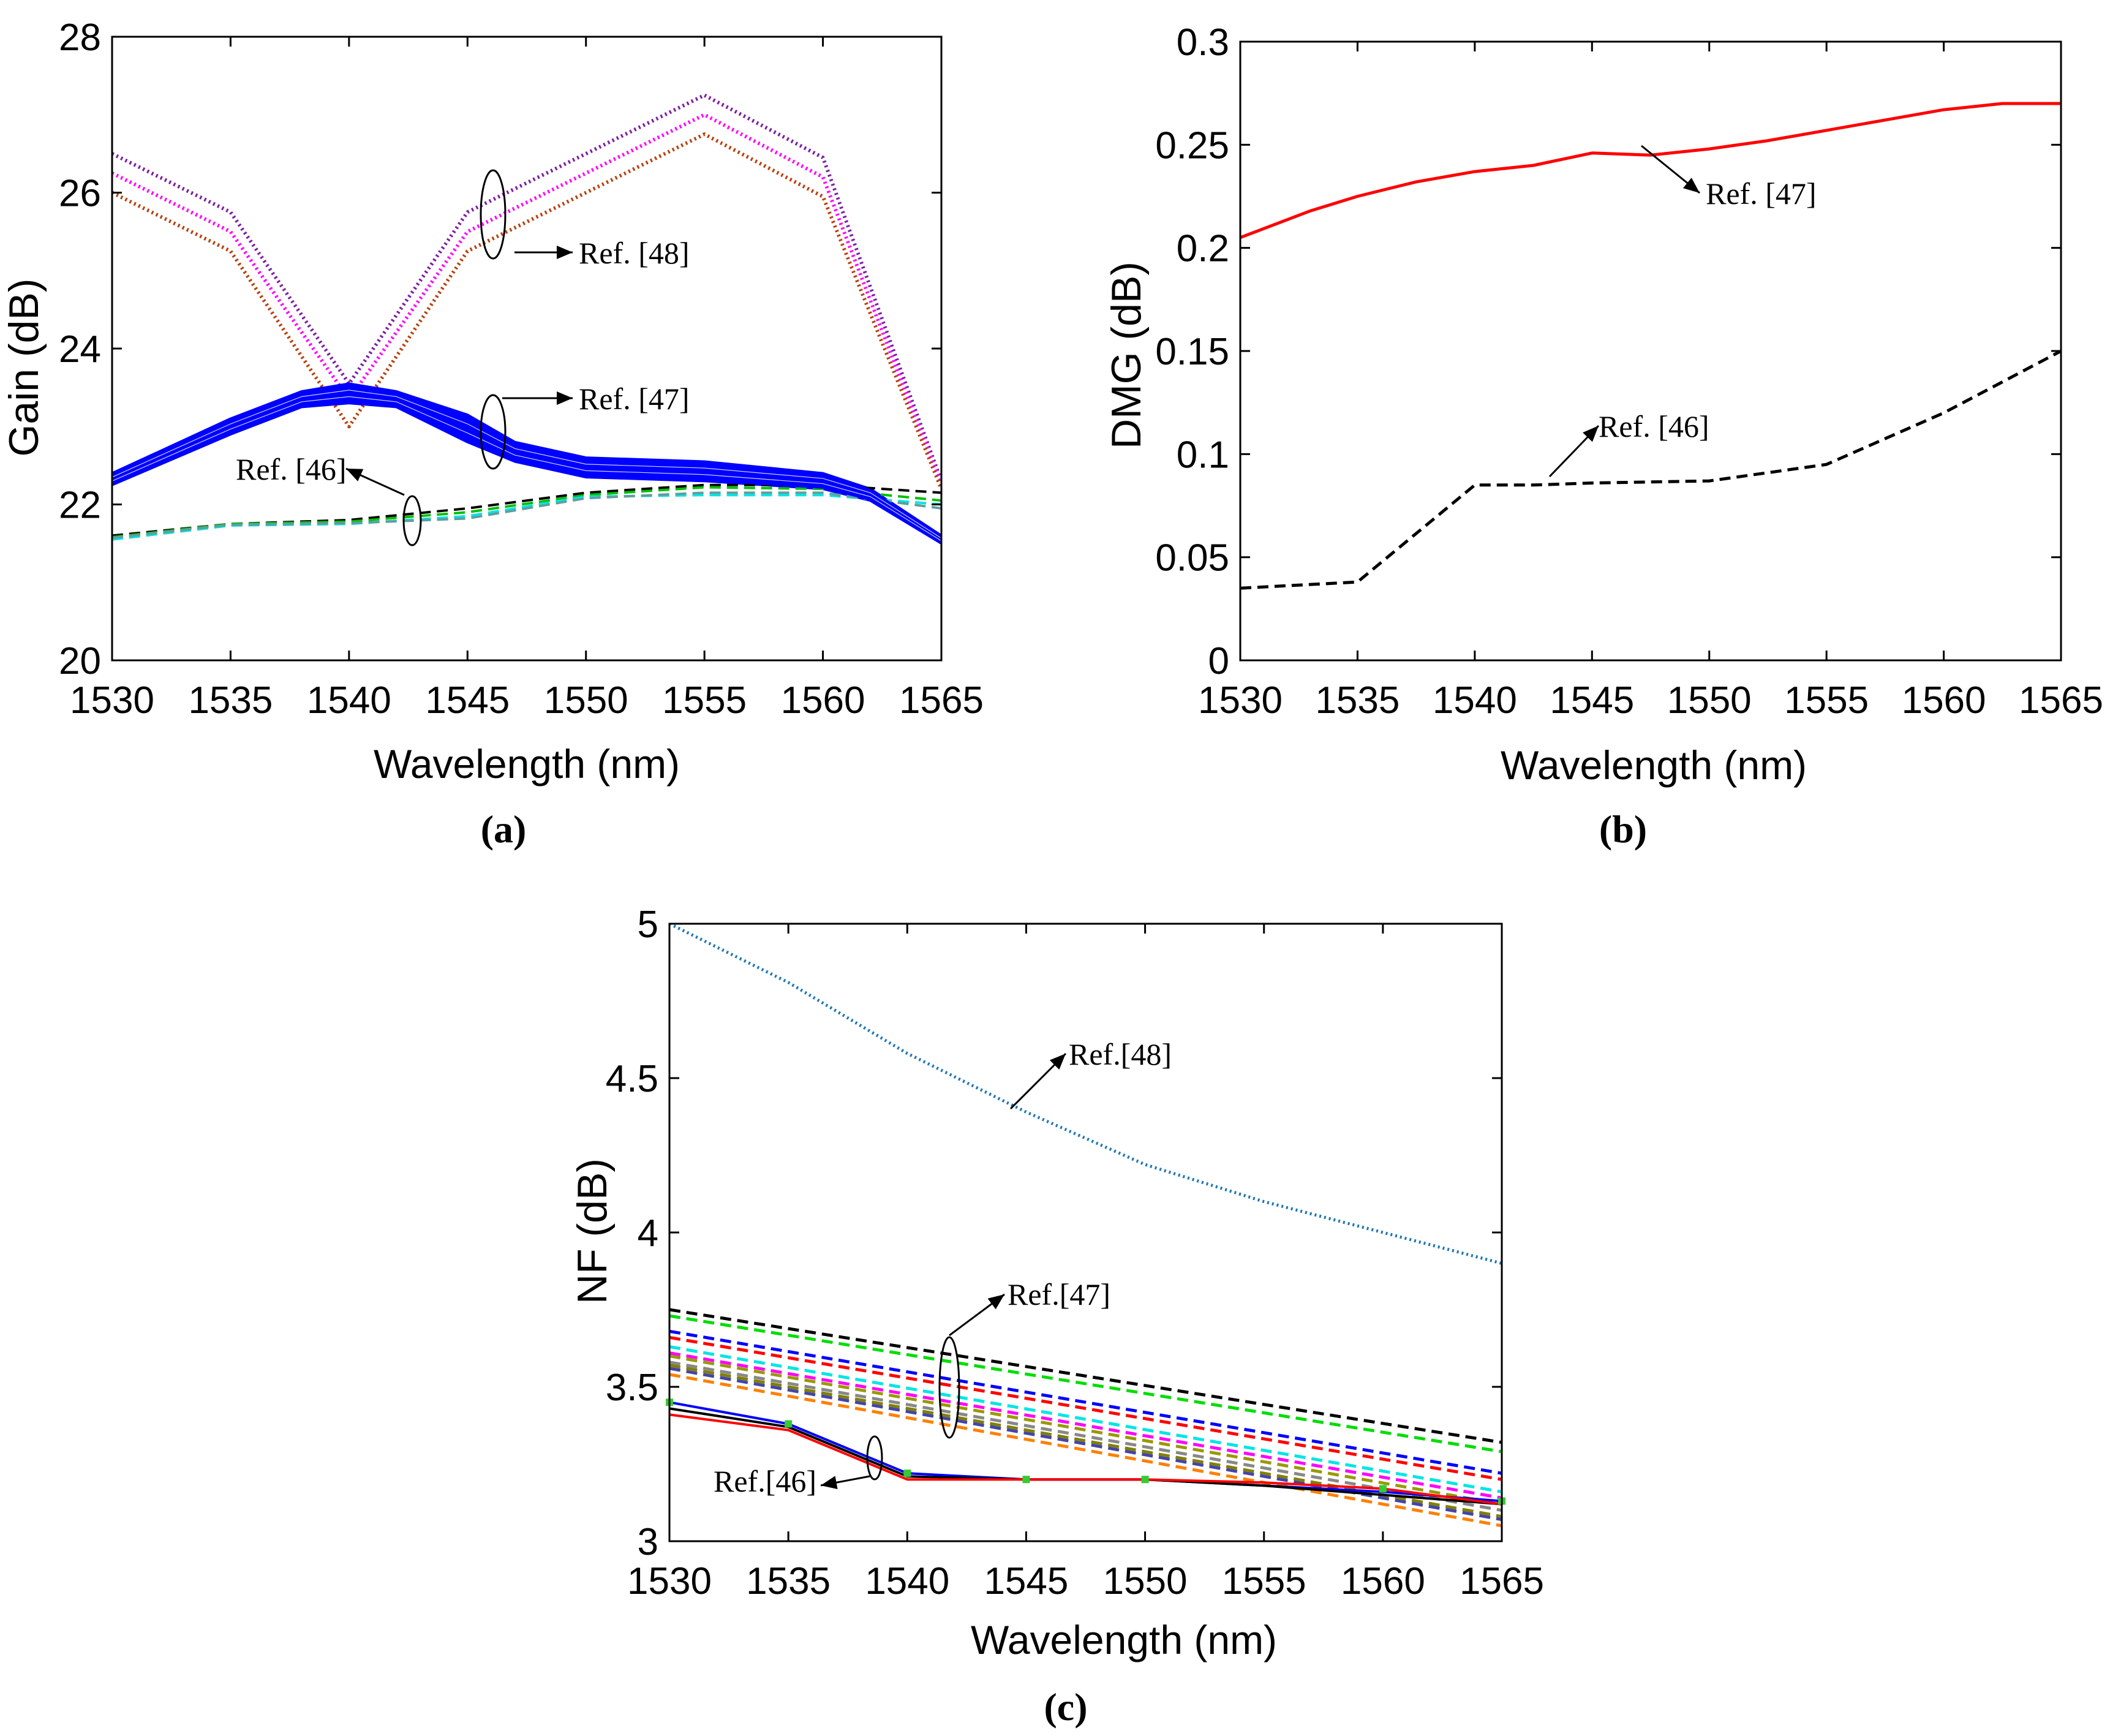  Describe the element at coordinates (648, 925) in the screenshot. I see `y-tick-label: 5` at that location.